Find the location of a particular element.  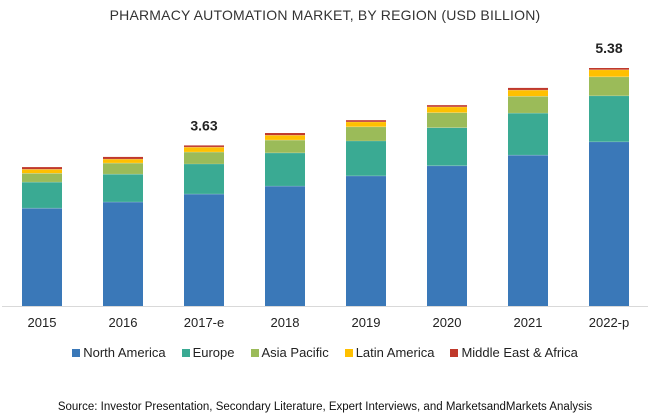

bar-segment-north-america-2017-e is located at coordinates (204, 250).